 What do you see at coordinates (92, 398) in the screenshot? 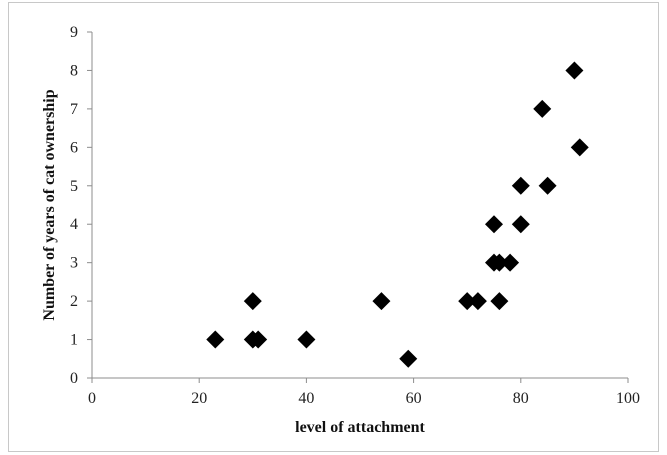
I see `x-tick-label: 0` at bounding box center [92, 398].